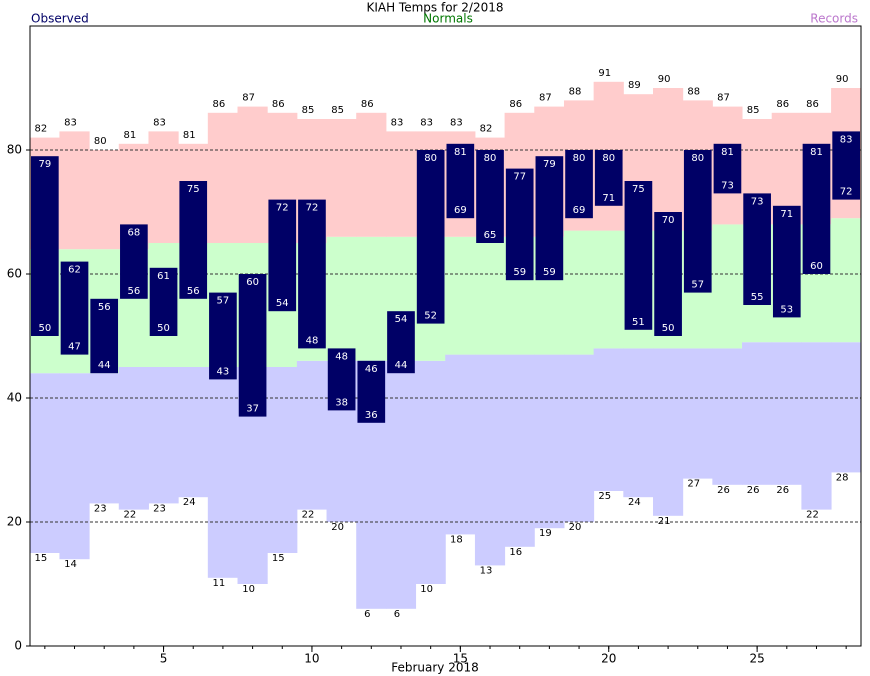 Image resolution: width=870 pixels, height=676 pixels. Describe the element at coordinates (575, 527) in the screenshot. I see `record-low-label: 20` at that location.